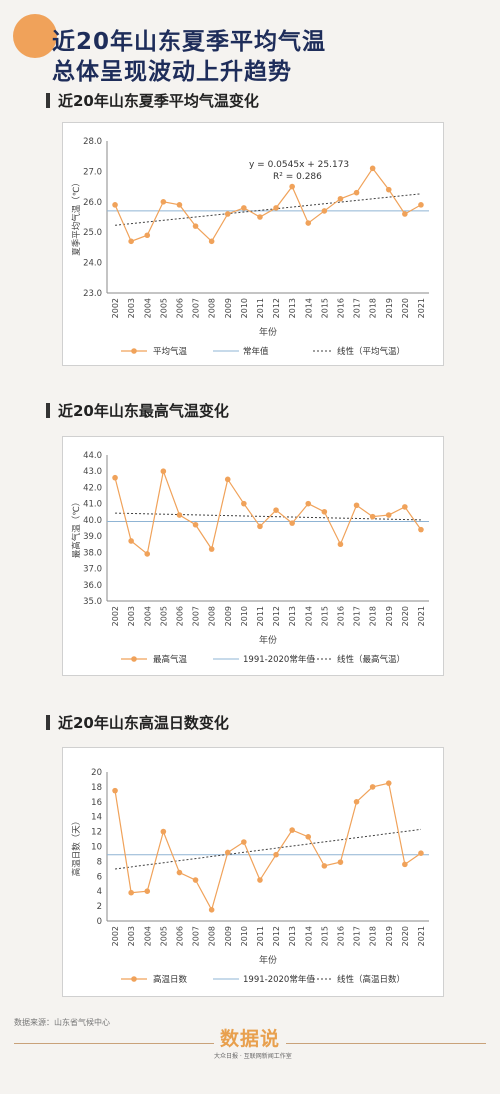 The height and width of the screenshot is (1094, 500). What do you see at coordinates (99, 907) in the screenshot?
I see `y-tick-label: 2` at bounding box center [99, 907].